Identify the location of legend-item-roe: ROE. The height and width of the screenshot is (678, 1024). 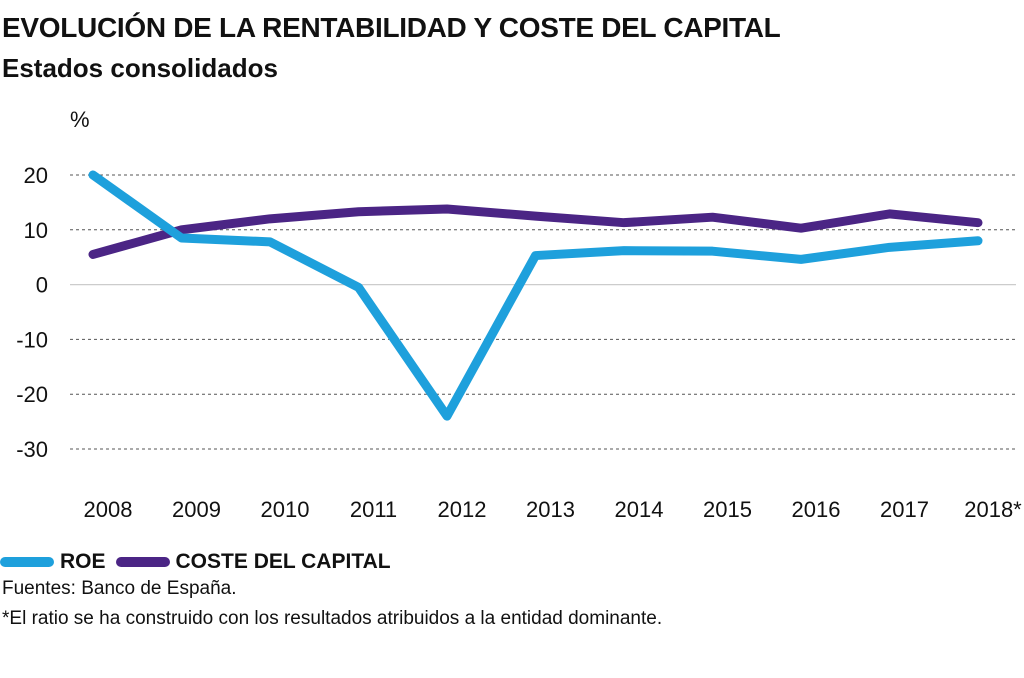
(53, 562).